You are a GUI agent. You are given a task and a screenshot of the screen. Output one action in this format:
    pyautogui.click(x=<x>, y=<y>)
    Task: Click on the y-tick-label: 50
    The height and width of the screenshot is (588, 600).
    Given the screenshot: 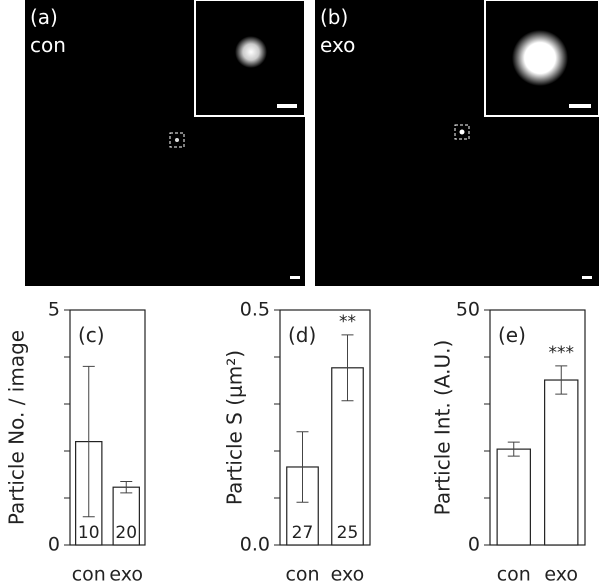 What is the action you would take?
    pyautogui.click(x=468, y=310)
    